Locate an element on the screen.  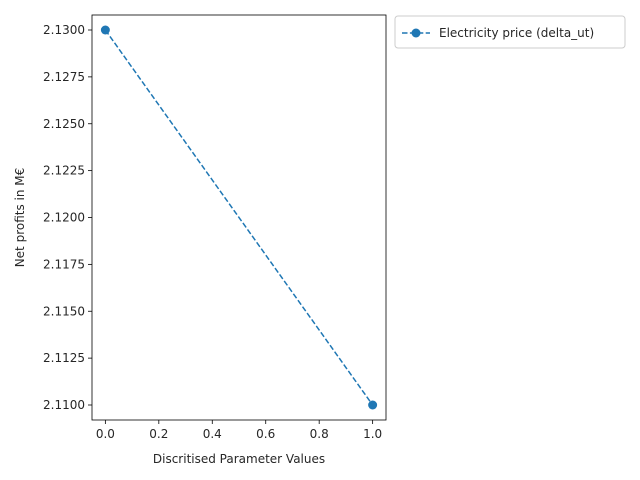
x-tick-label: 0.4 is located at coordinates (212, 434).